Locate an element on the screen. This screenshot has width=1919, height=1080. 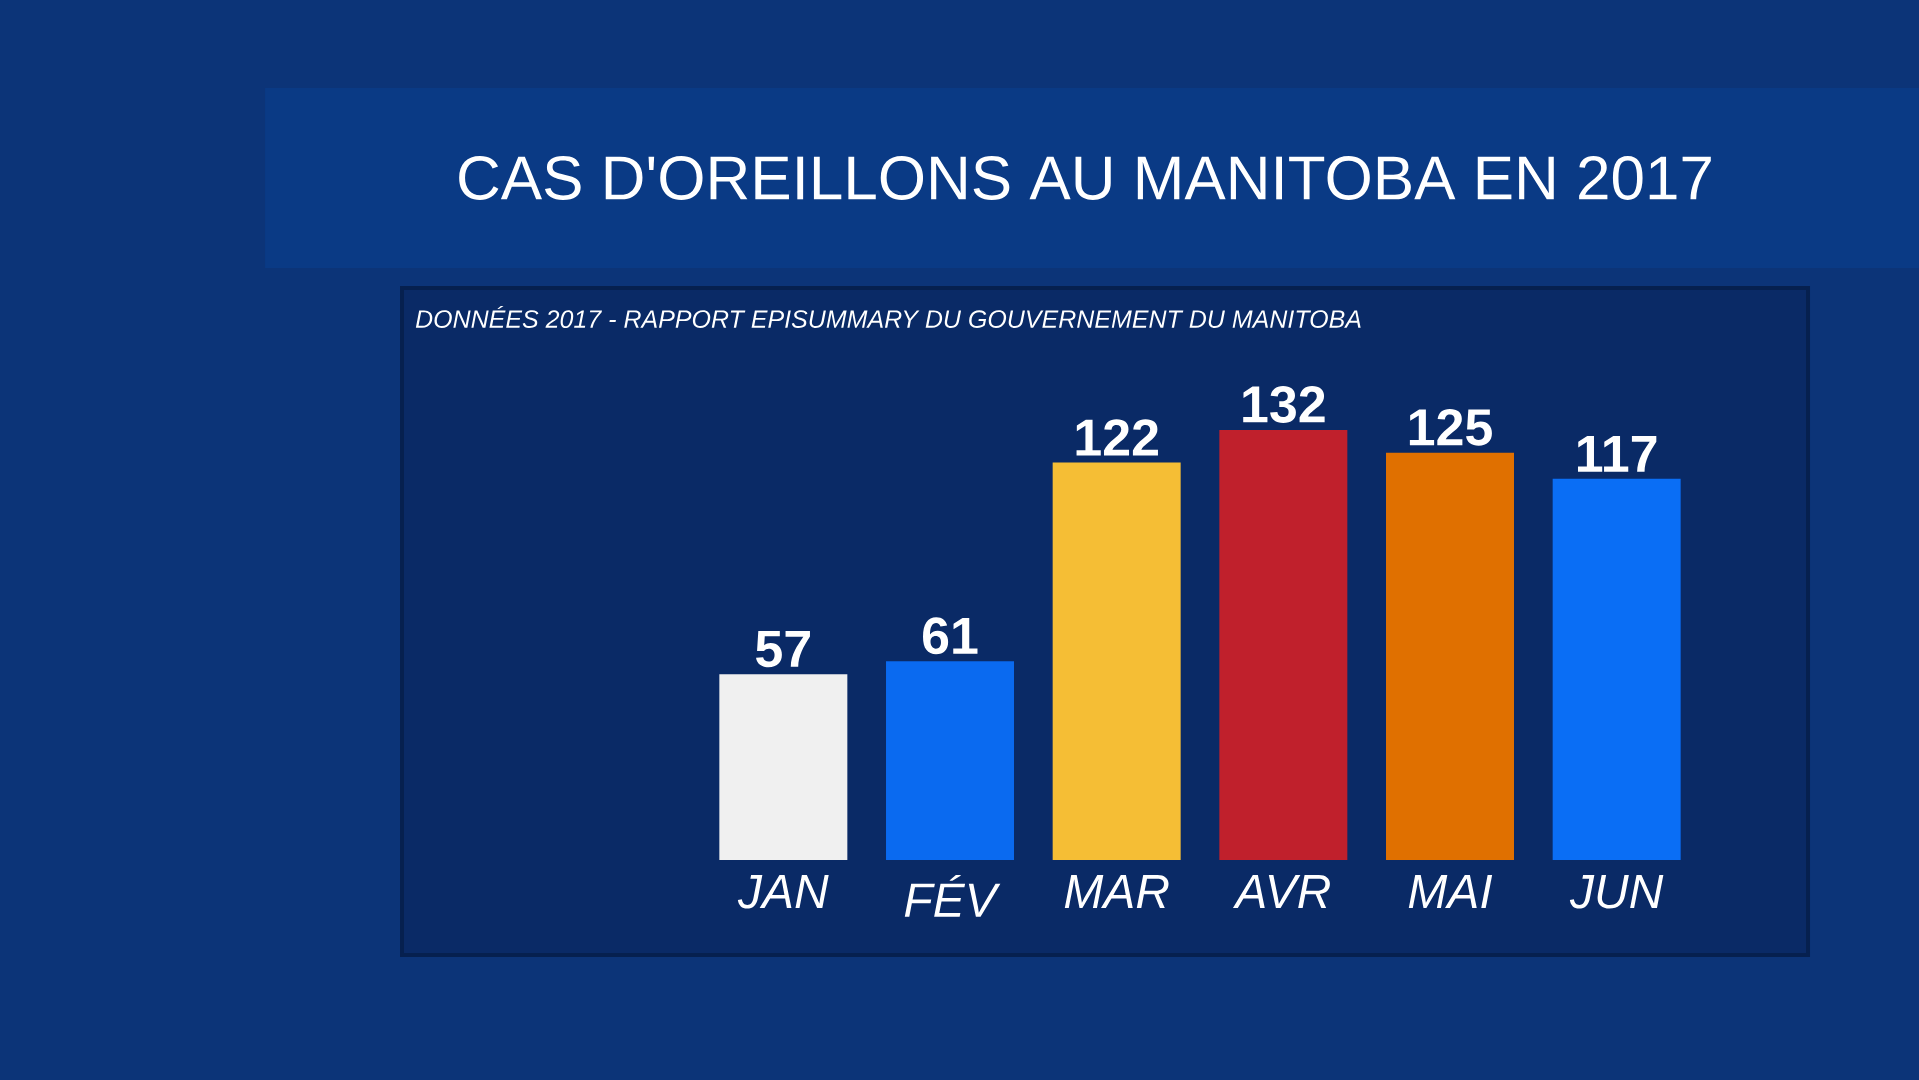
data-label: 117 is located at coordinates (1617, 453).